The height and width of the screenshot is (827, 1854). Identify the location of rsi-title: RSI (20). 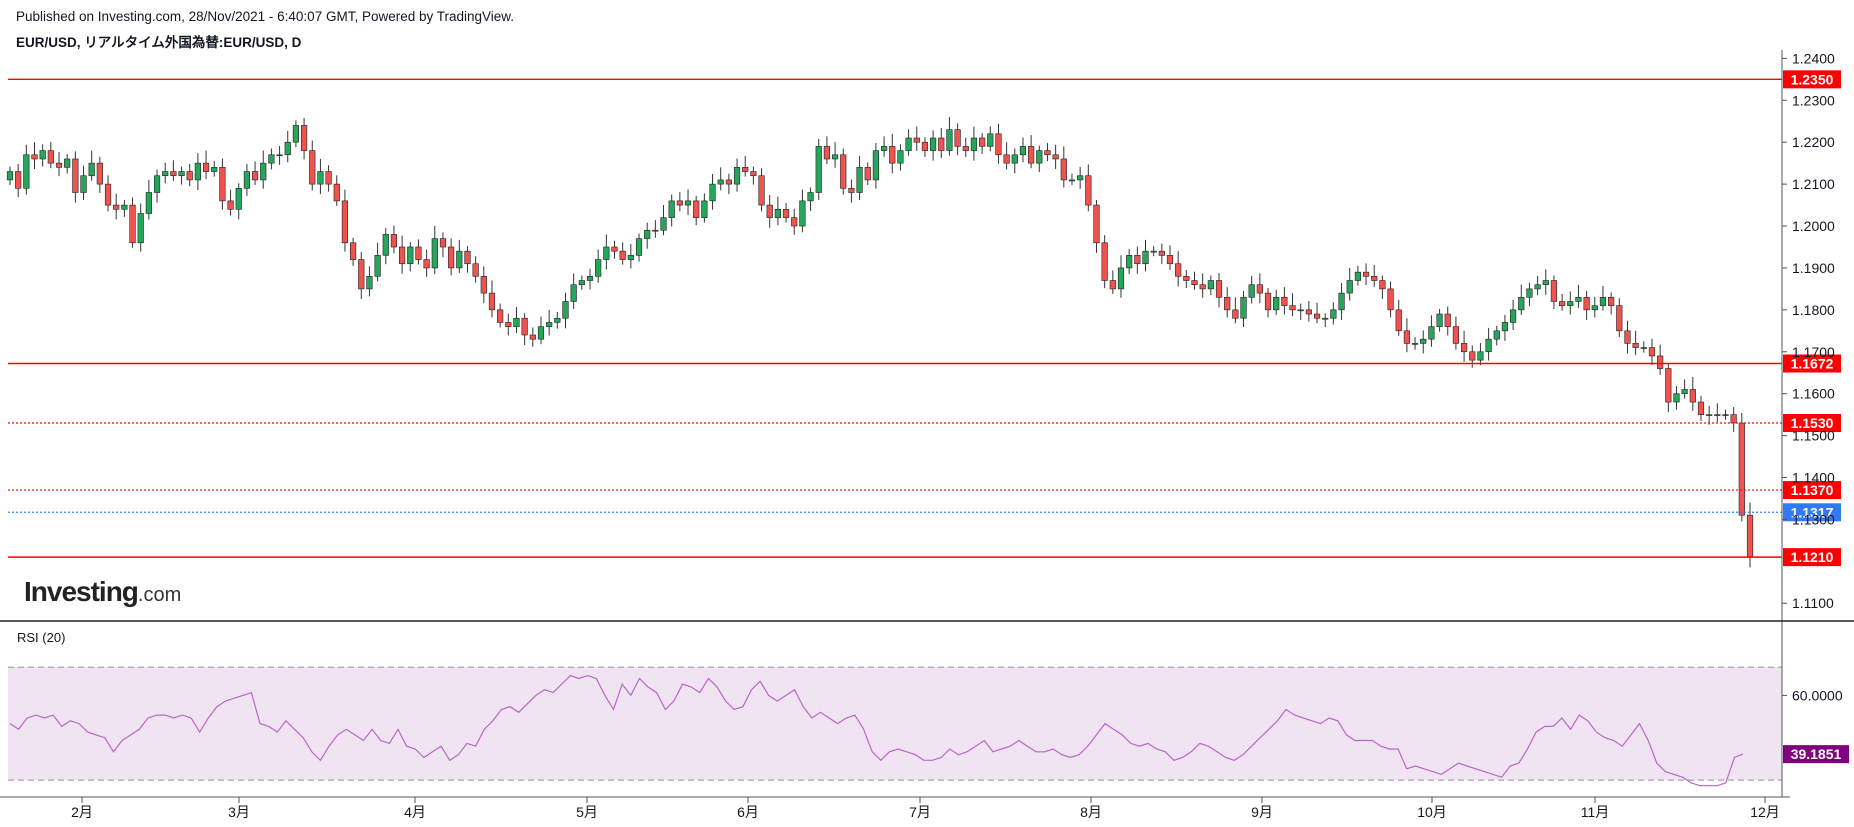
(41, 637).